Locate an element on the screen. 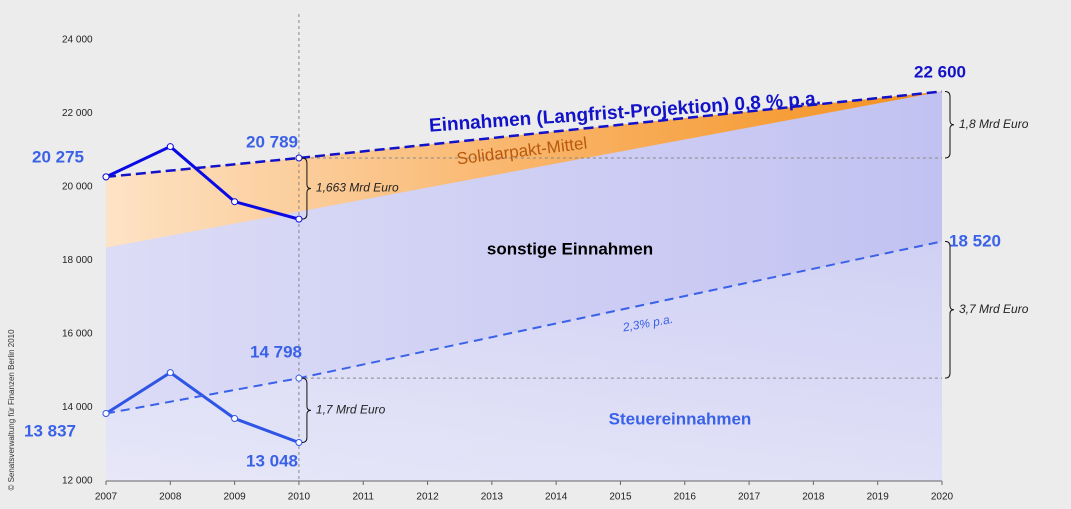 This screenshot has height=509, width=1071. y-tick-label: 24 000 is located at coordinates (77, 40).